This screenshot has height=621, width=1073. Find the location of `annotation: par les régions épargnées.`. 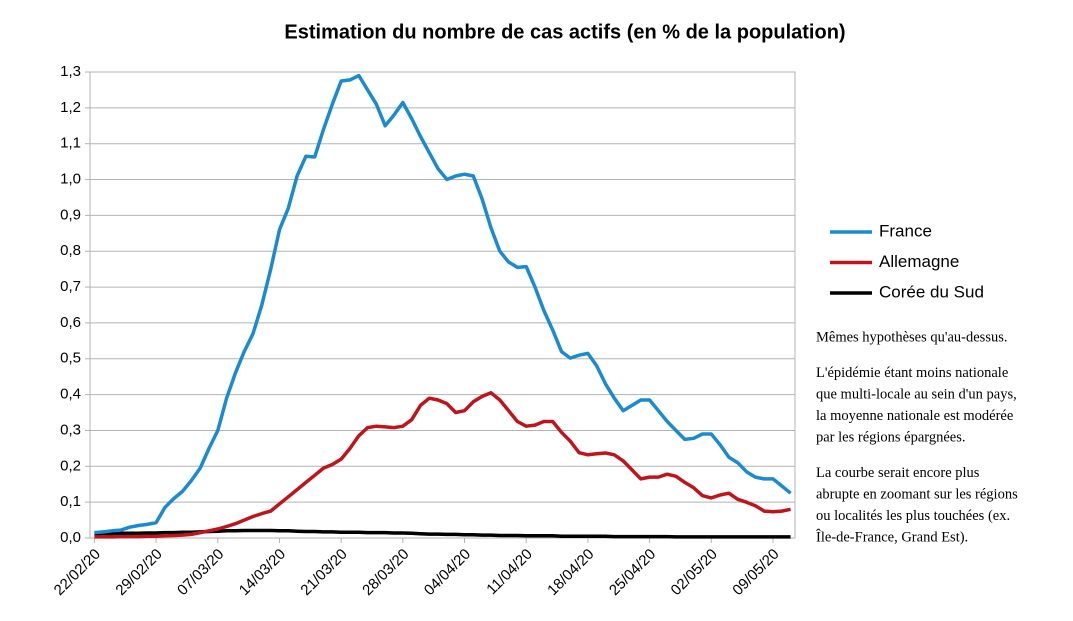

annotation: par les régions épargnées. is located at coordinates (891, 437).